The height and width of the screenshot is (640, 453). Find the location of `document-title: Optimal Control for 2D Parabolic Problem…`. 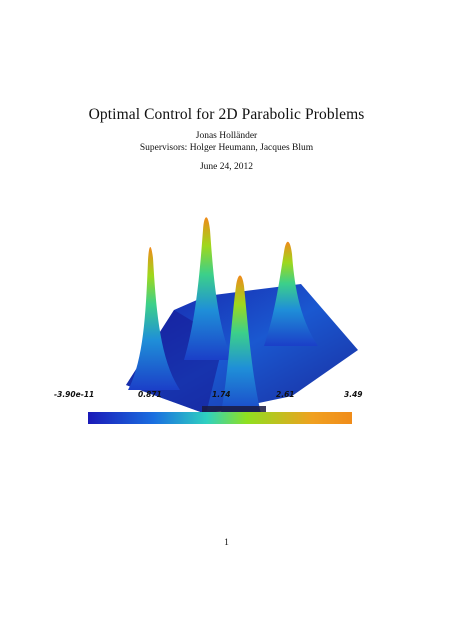

document-title: Optimal Control for 2D Parabolic Problem… is located at coordinates (226, 114).